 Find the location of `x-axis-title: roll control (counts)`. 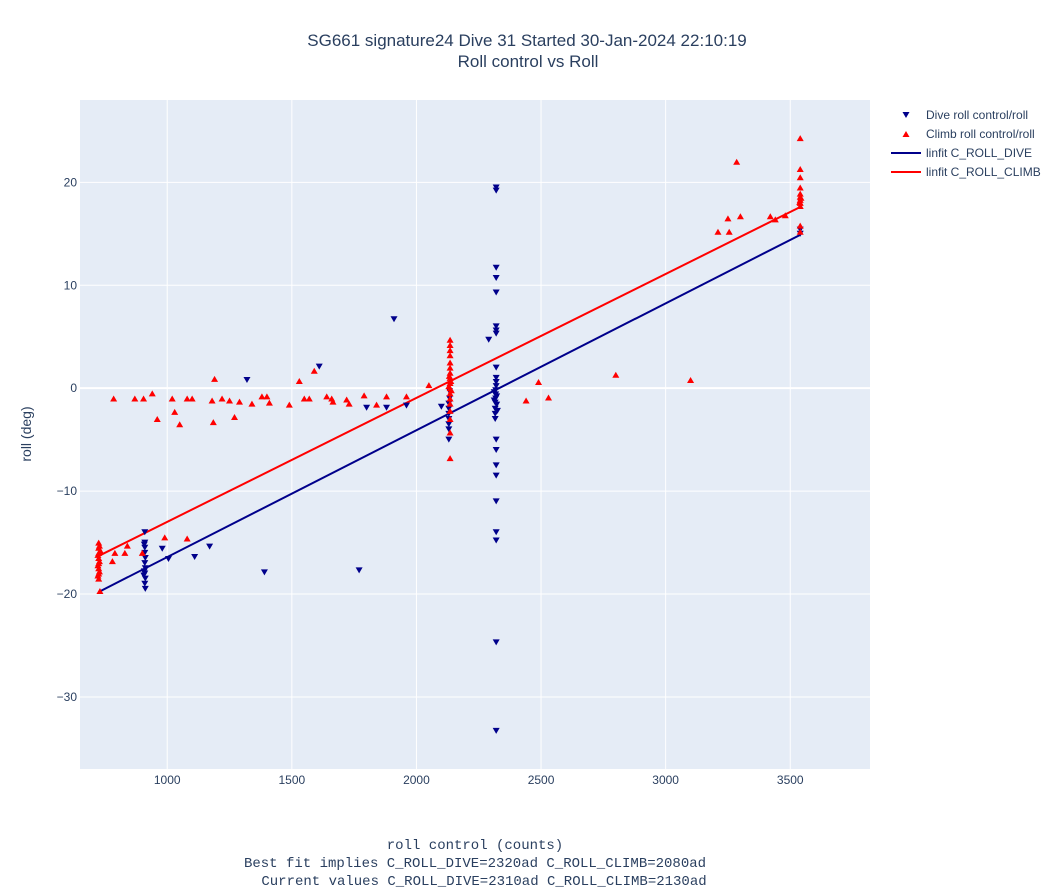

x-axis-title: roll control (counts) is located at coordinates (475, 846).